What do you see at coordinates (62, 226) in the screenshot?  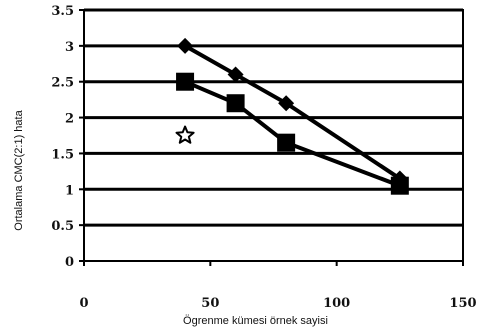 I see `y-tick-label: 0.5` at bounding box center [62, 226].